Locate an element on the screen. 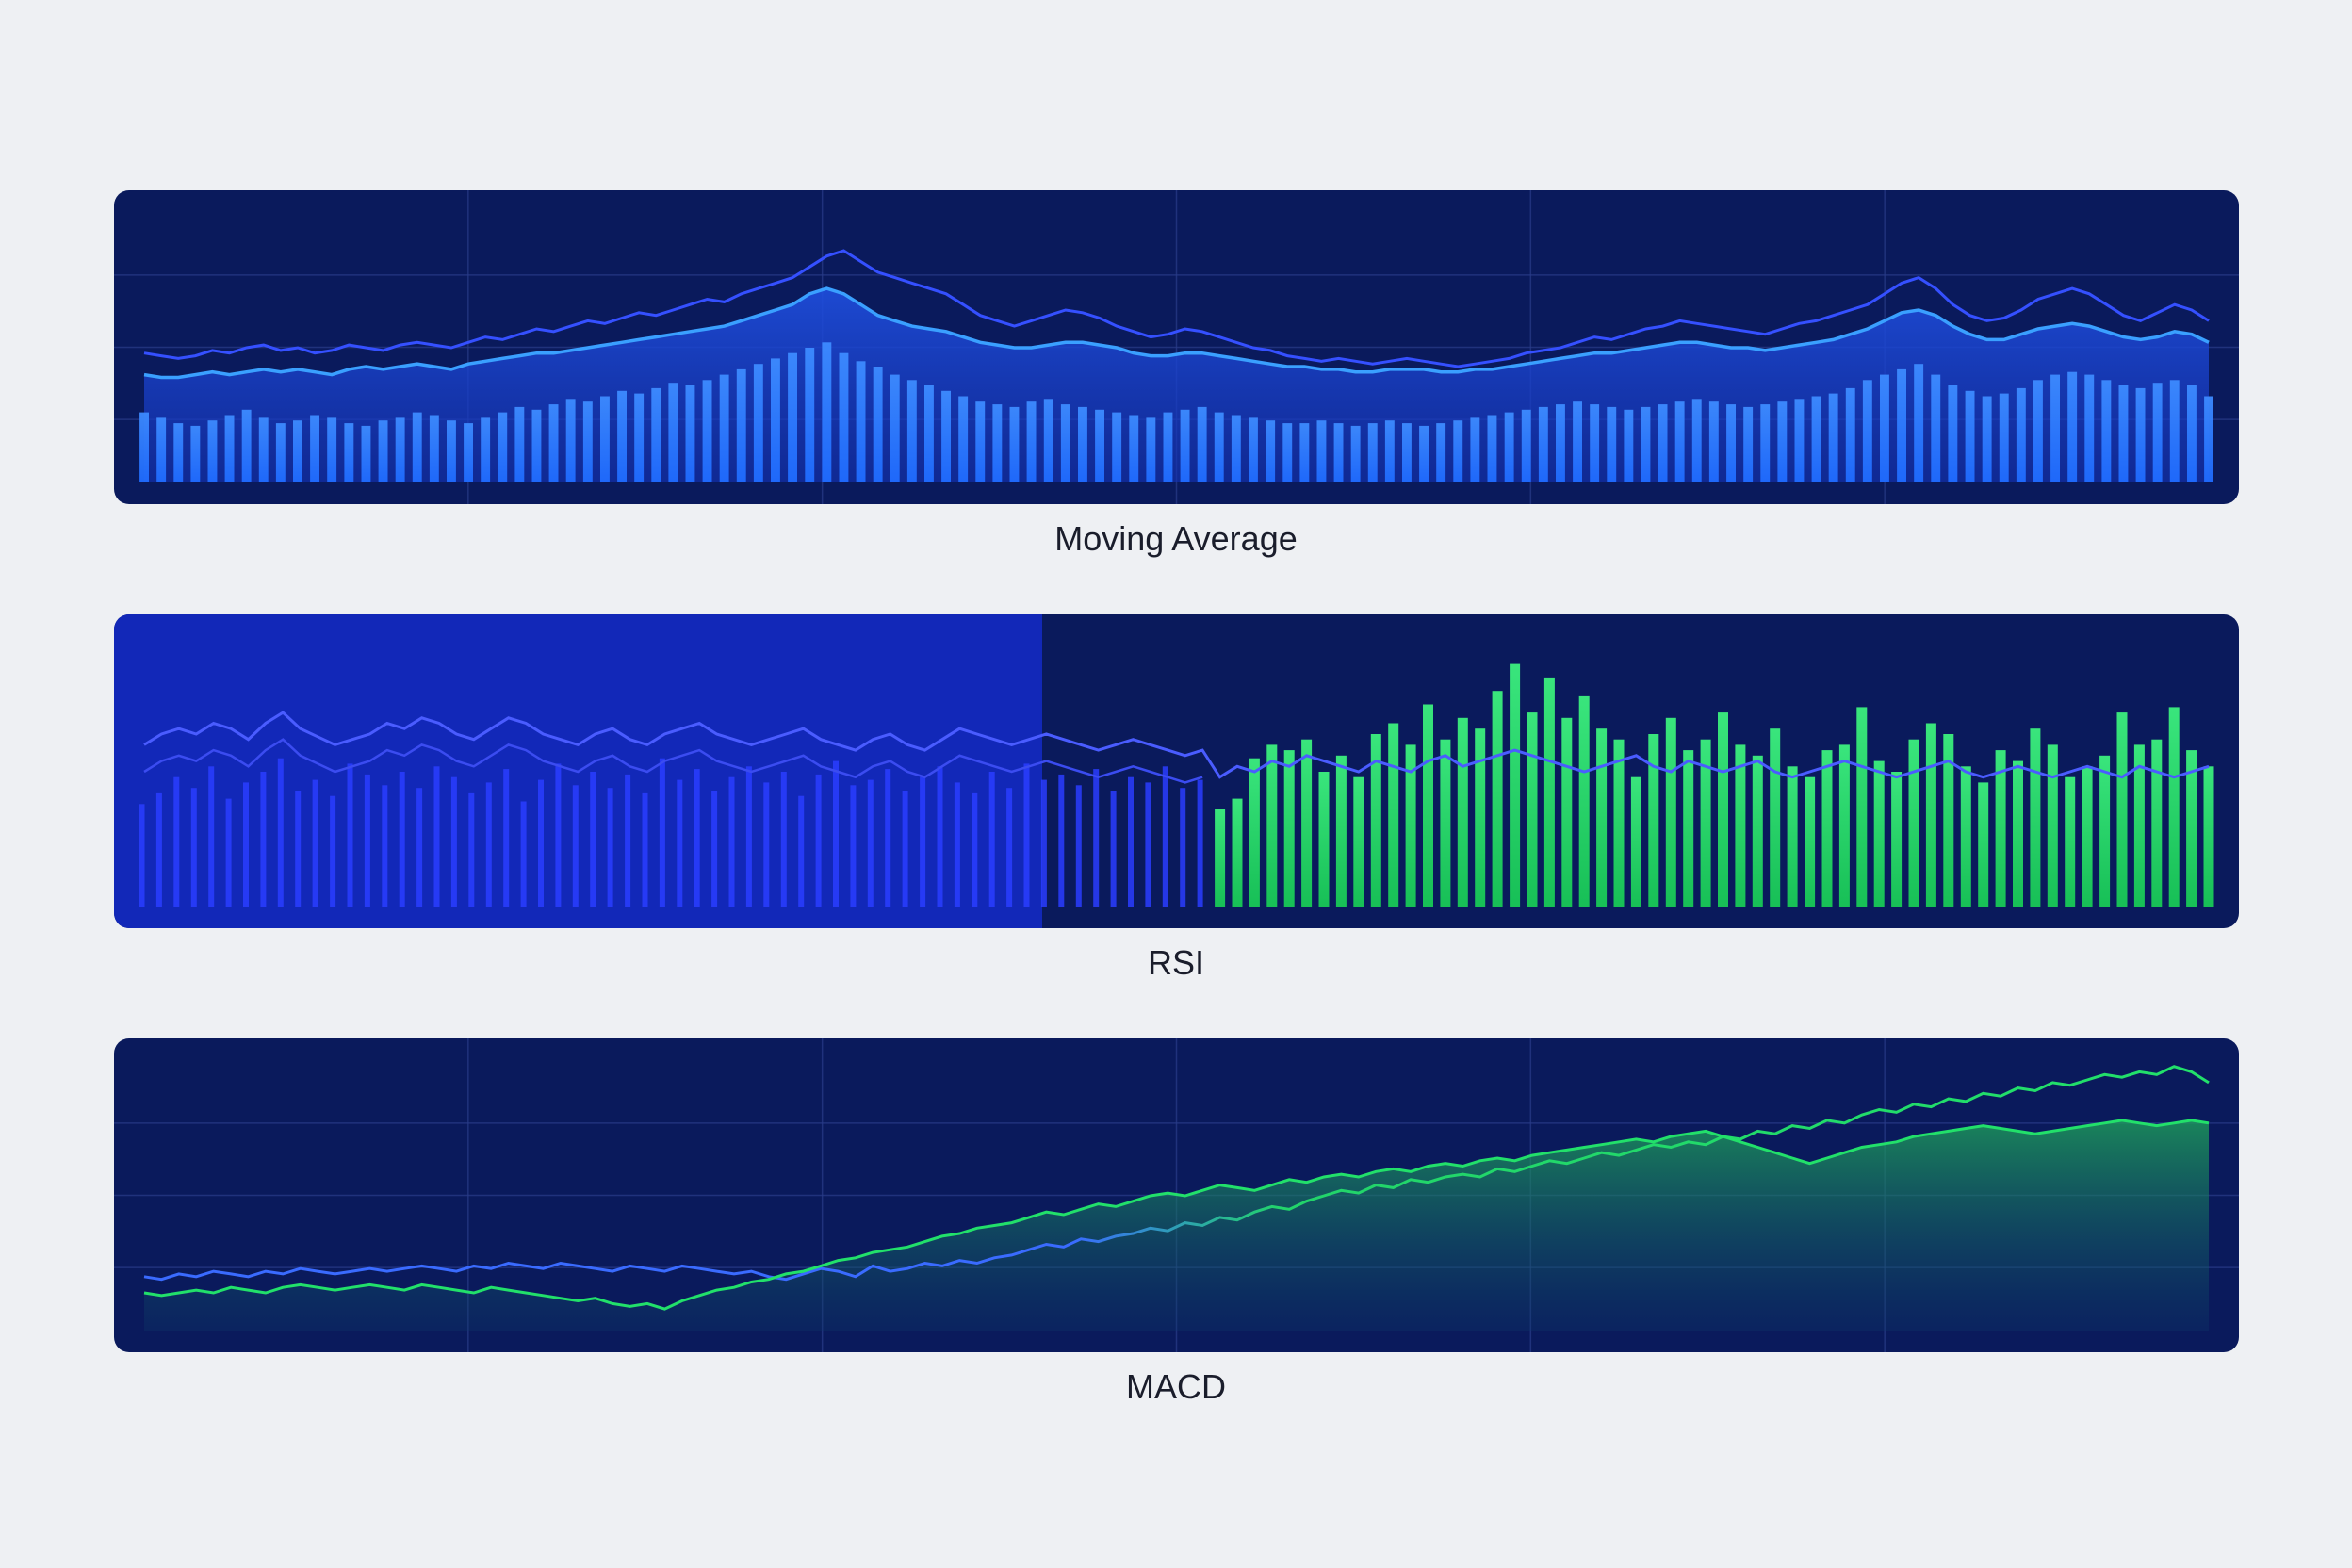  macd-line is located at coordinates (1176, 1174).